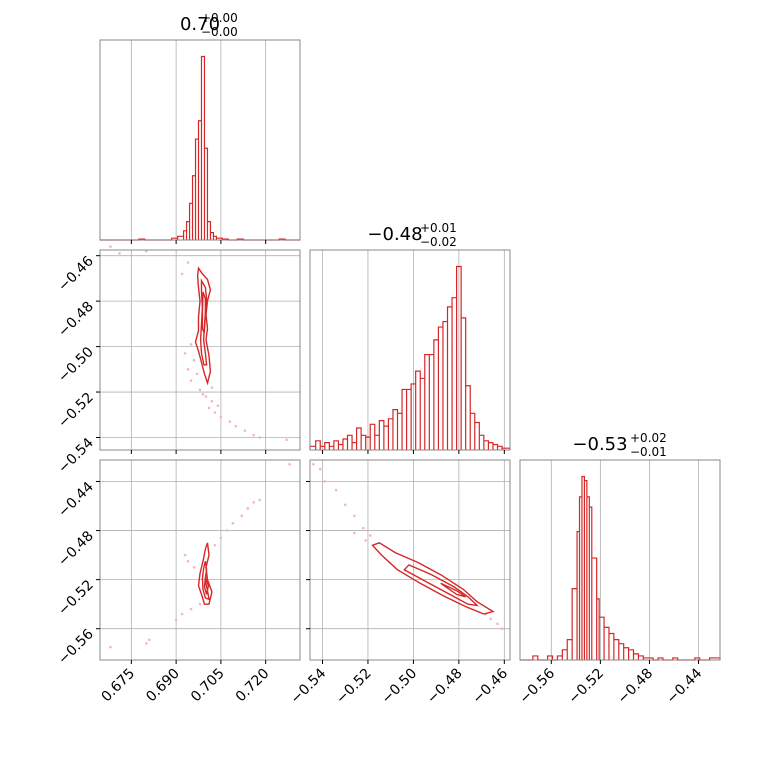 Image resolution: width=760 pixels, height=760 pixels. What do you see at coordinates (438, 228) in the screenshot?
I see `hist-p1-title-plus: +0.01` at bounding box center [438, 228].